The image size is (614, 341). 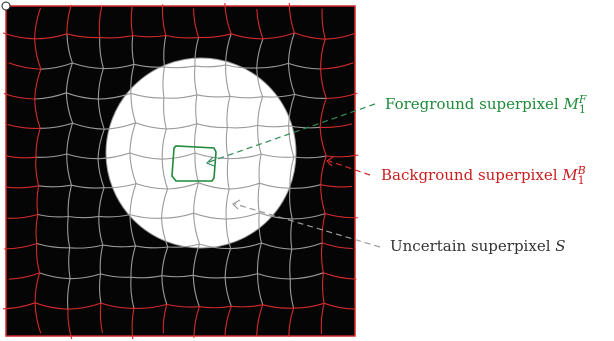 I want to click on foreground-arrow, so click(x=290, y=135).